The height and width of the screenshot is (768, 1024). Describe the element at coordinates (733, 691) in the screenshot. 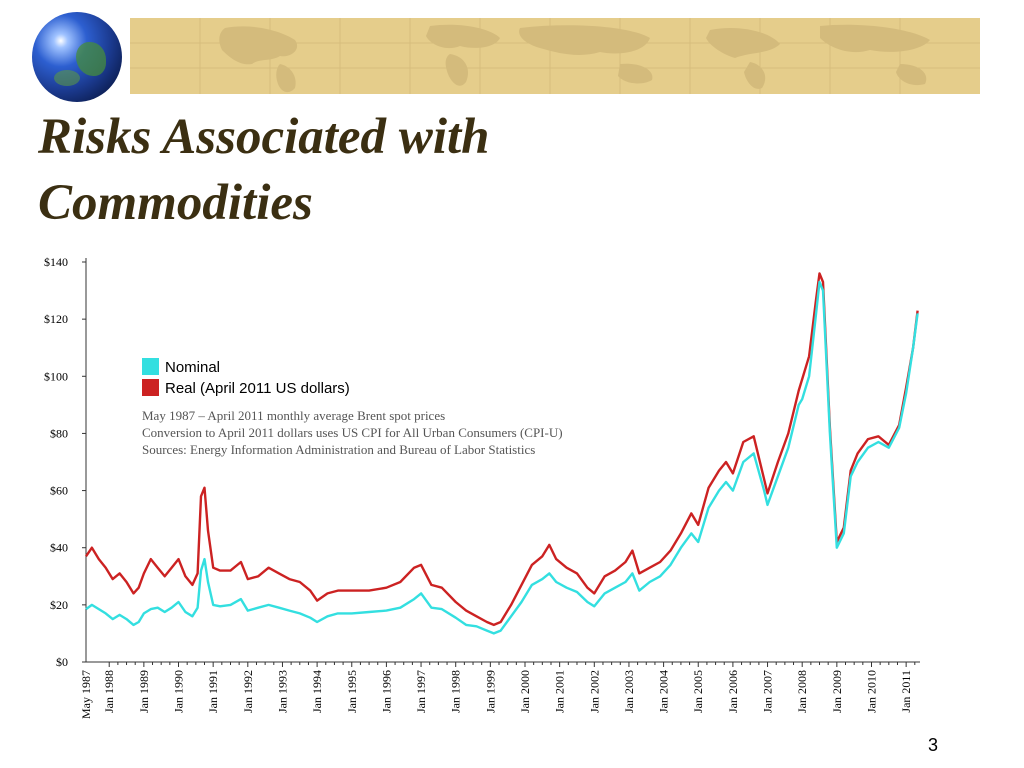

I see `x-tick-label: Jan 2006` at that location.